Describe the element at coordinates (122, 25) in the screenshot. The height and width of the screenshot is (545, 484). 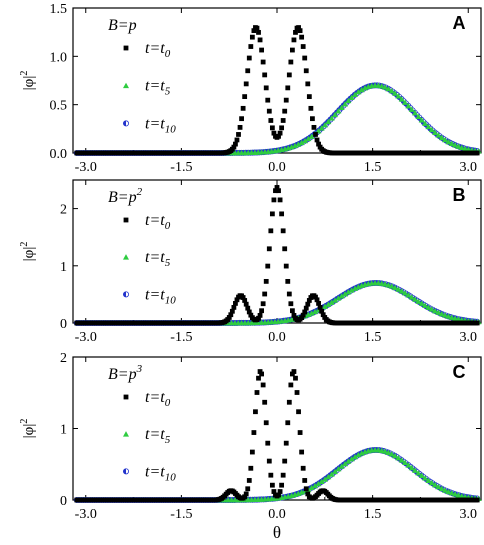
I see `panel-annotation: B=p` at that location.